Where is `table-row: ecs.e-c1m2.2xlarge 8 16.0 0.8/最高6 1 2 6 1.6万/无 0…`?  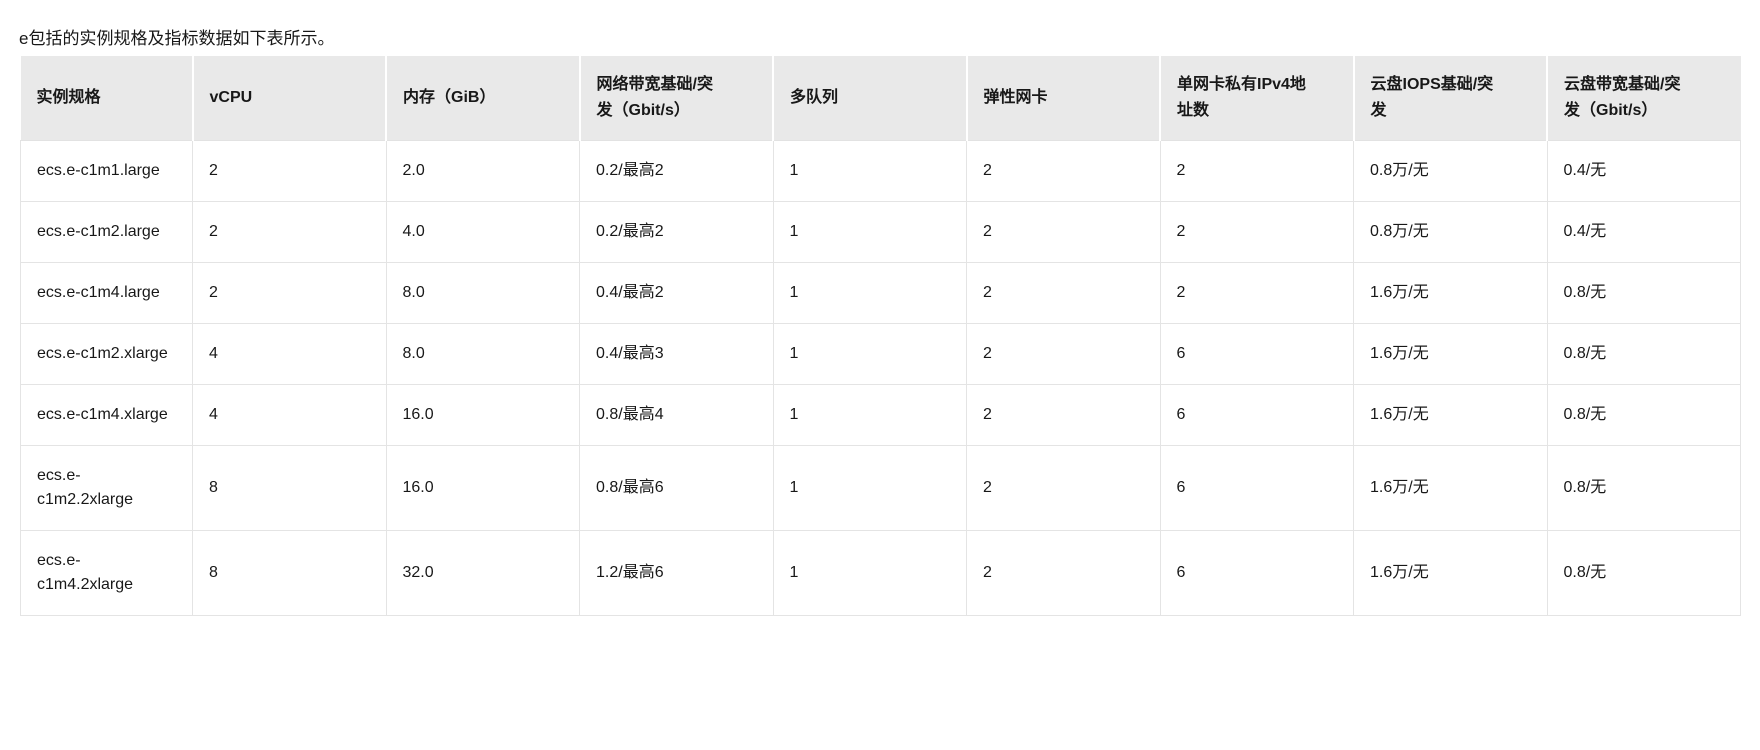
table-row: ecs.e-c1m2.2xlarge 8 16.0 0.8/最高6 1 2 6 1.6万/无 0… is located at coordinates (880, 488).